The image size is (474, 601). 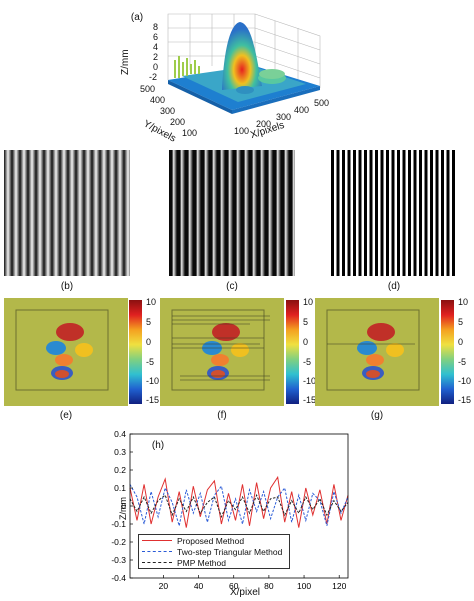 What do you see at coordinates (118, 578) in the screenshot?
I see `y-tick-label: -0.4` at bounding box center [118, 578].